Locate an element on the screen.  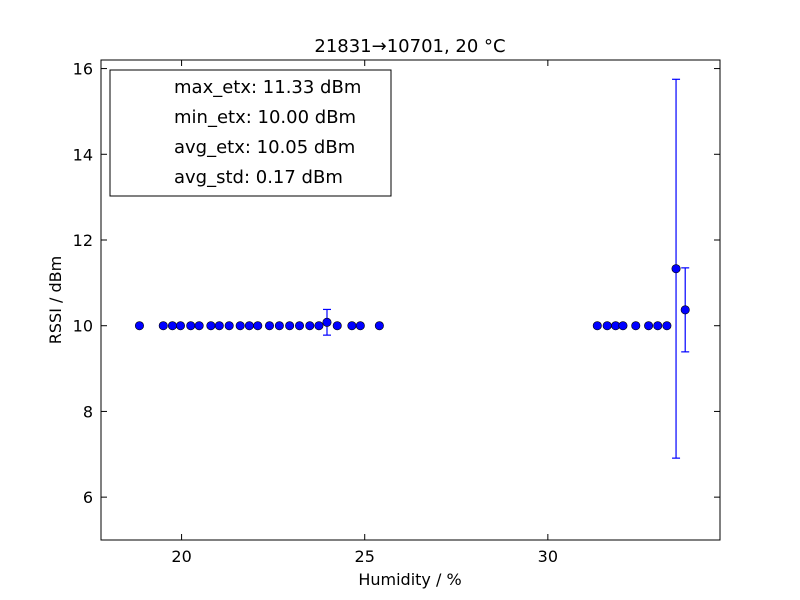
x-tick-label: 20 is located at coordinates (181, 556).